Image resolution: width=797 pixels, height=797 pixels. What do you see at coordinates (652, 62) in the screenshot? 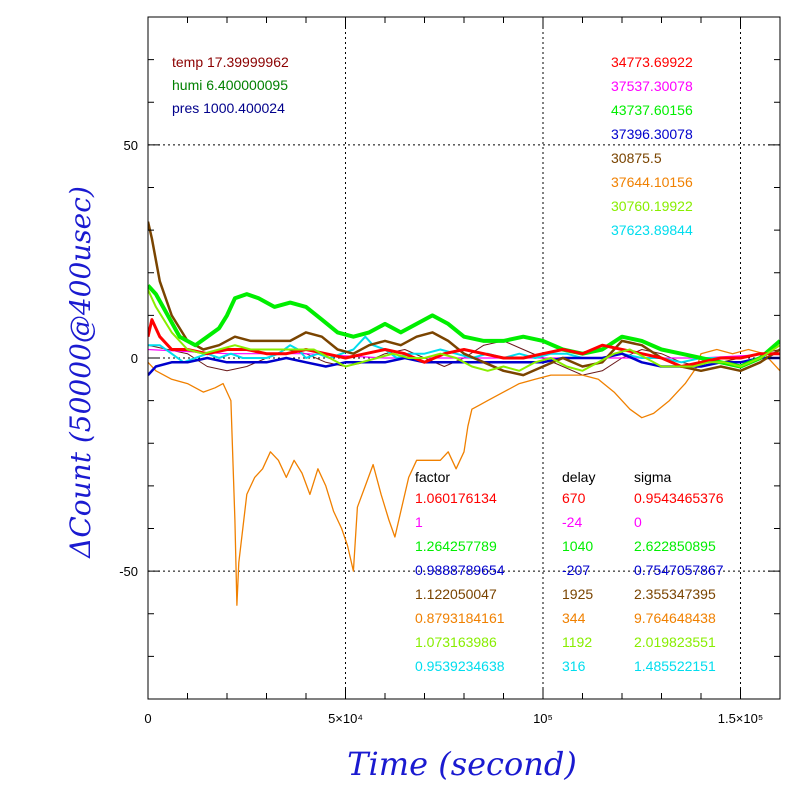
I see `series-mean-0: 34773.69922` at bounding box center [652, 62].